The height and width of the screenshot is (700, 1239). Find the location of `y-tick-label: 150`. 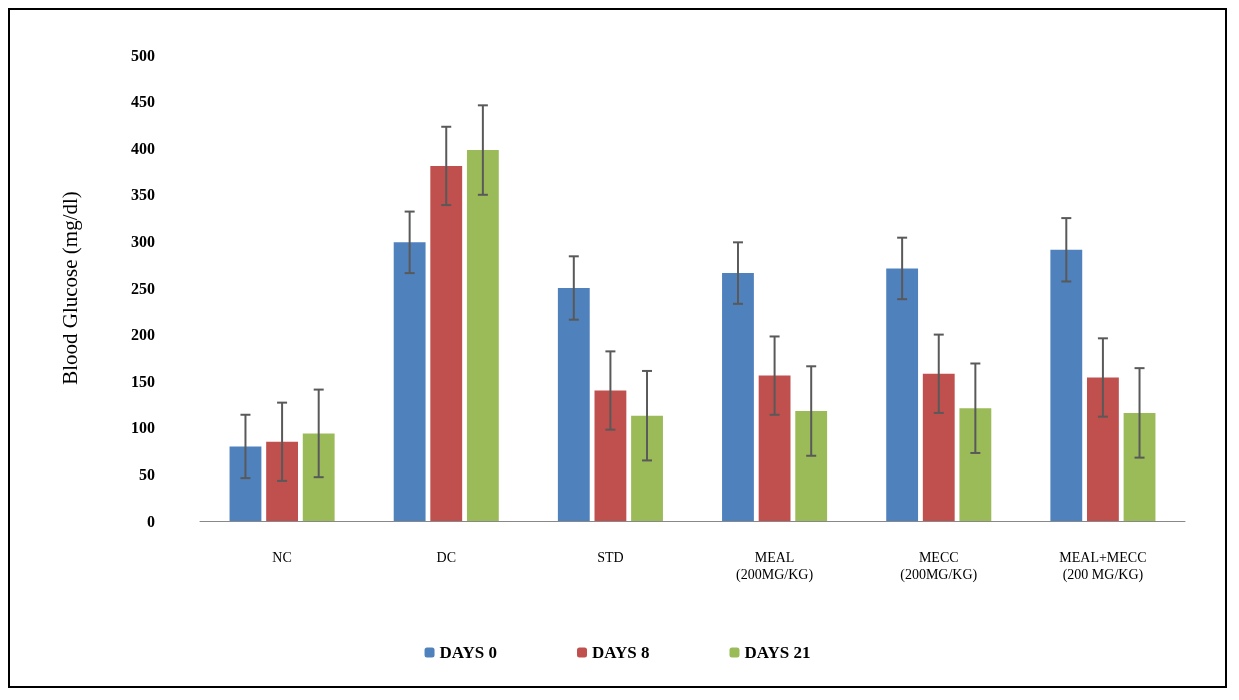

y-tick-label: 150 is located at coordinates (143, 381).